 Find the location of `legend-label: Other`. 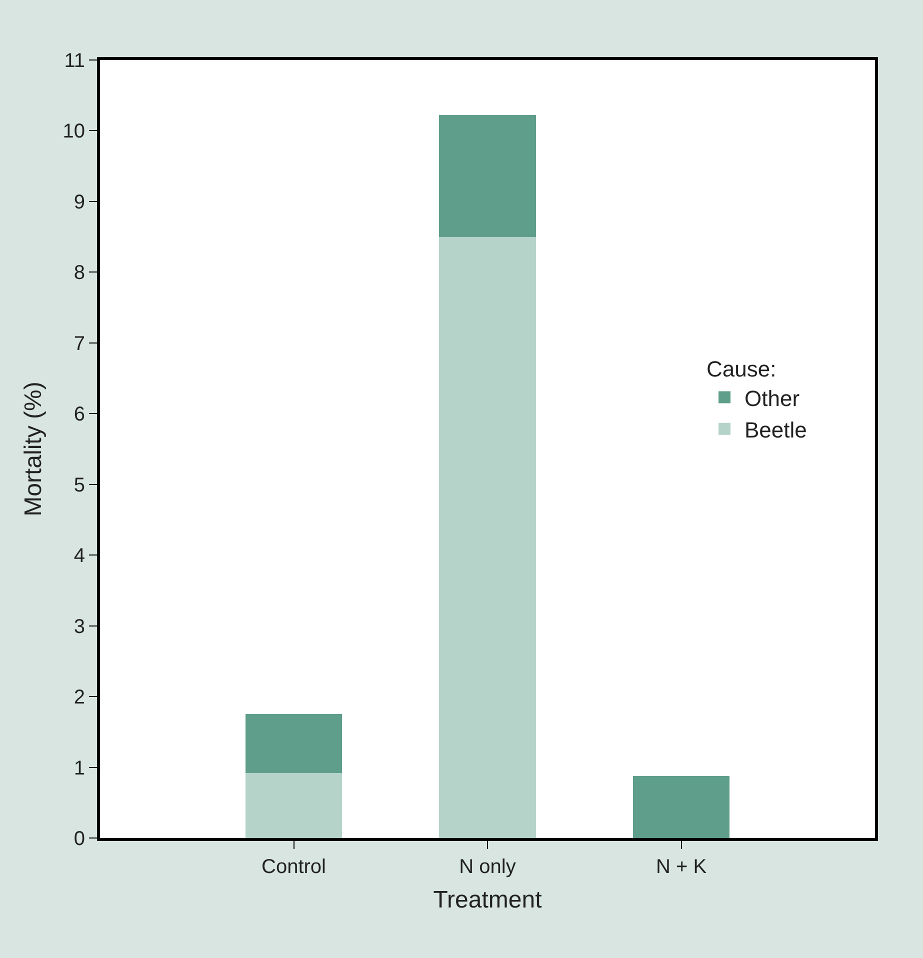

legend-label: Other is located at coordinates (772, 398).